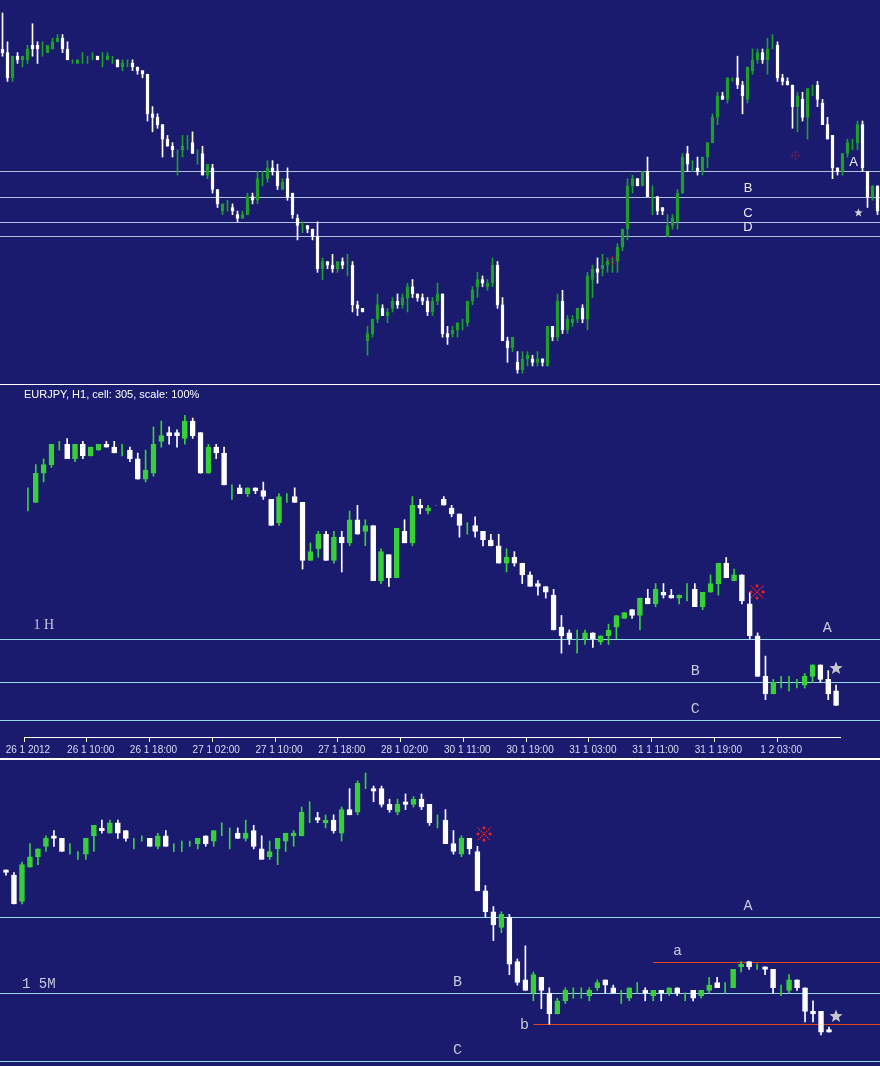 Image resolution: width=880 pixels, height=1066 pixels. Describe the element at coordinates (153, 749) in the screenshot. I see `x-tick-label: 26 1 18:00` at that location.